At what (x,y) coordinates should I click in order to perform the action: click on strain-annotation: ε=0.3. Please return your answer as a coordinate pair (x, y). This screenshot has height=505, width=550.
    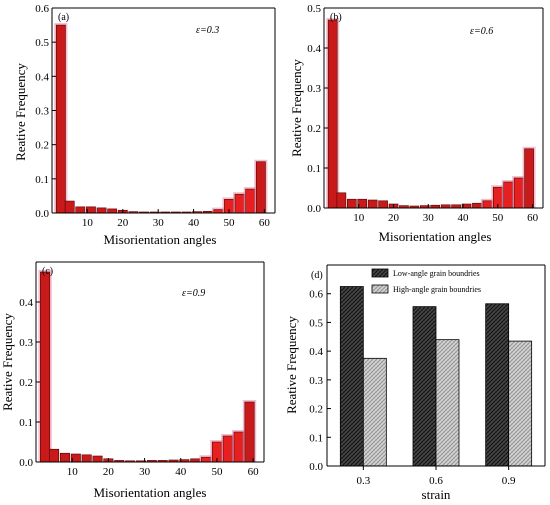
    Looking at the image, I should click on (207, 30).